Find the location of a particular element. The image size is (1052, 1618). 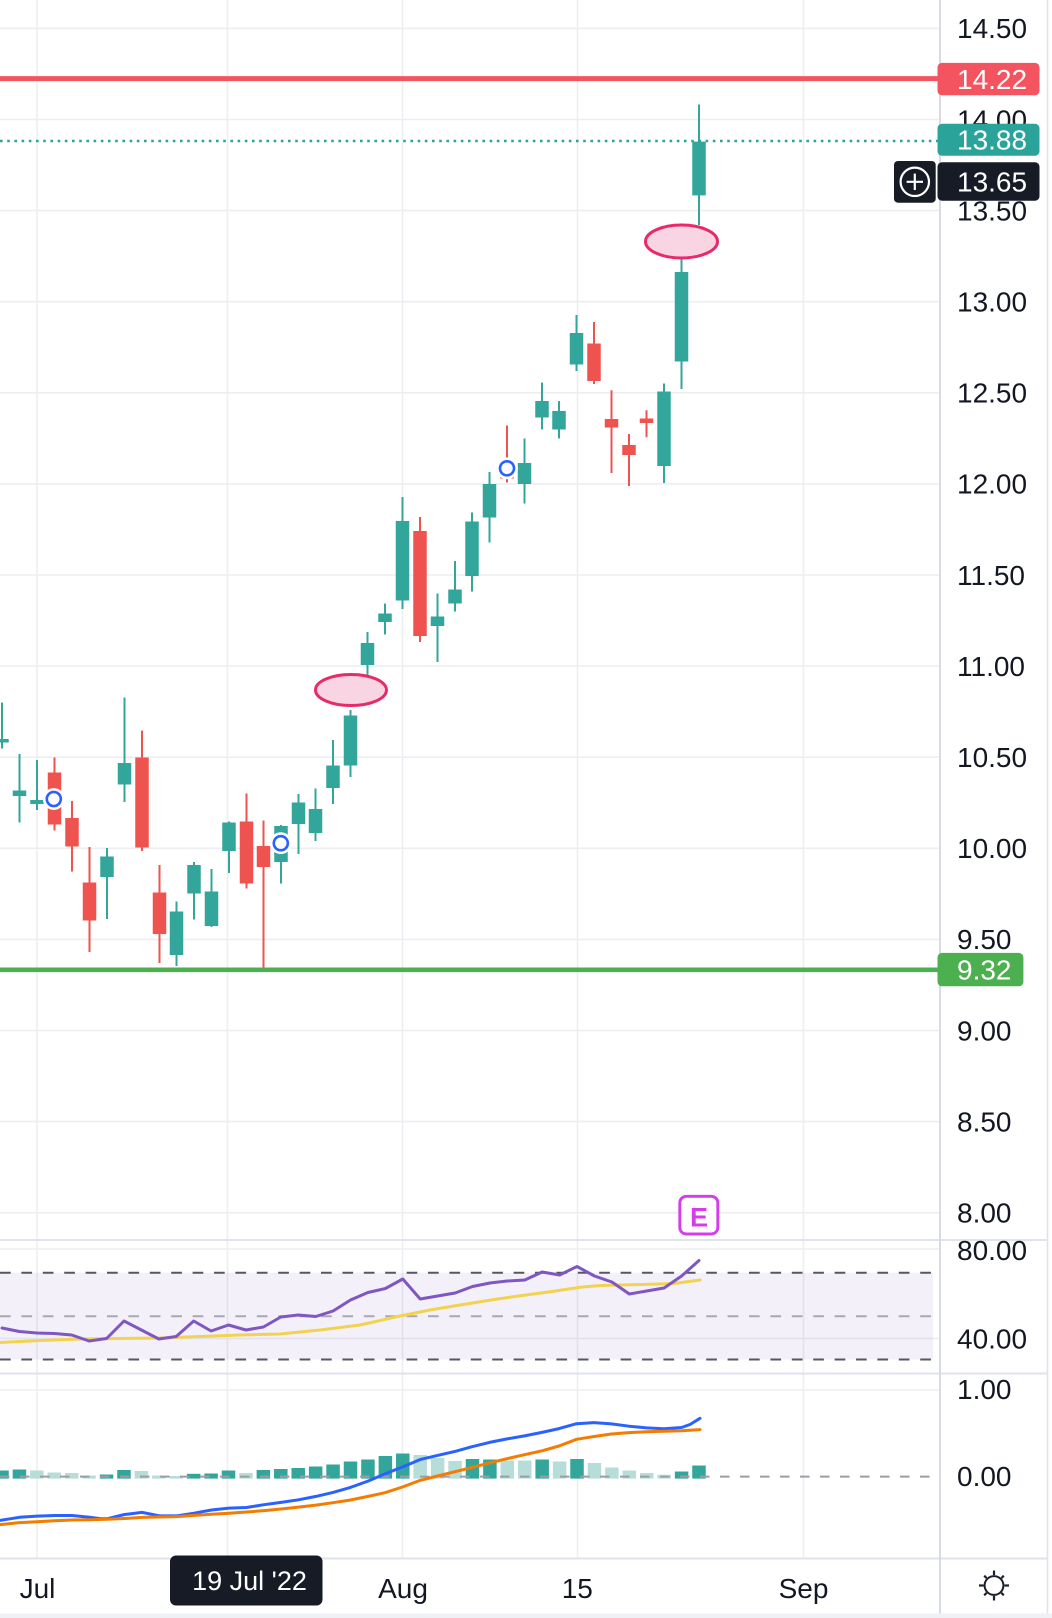

svg-text: 9.50 is located at coordinates (984, 939).